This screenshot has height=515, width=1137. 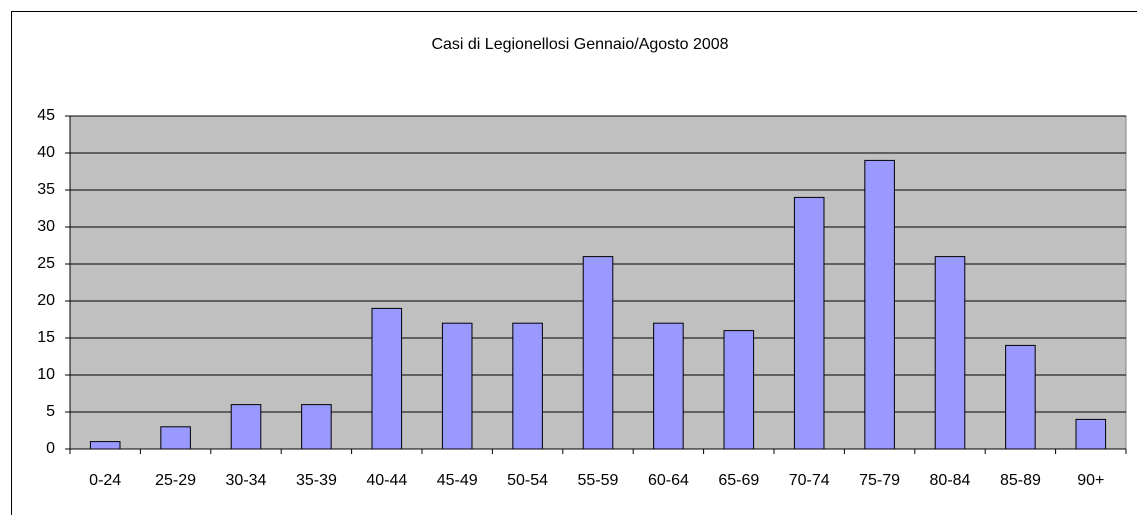 I want to click on x-tick-label: 50-54, so click(x=527, y=480).